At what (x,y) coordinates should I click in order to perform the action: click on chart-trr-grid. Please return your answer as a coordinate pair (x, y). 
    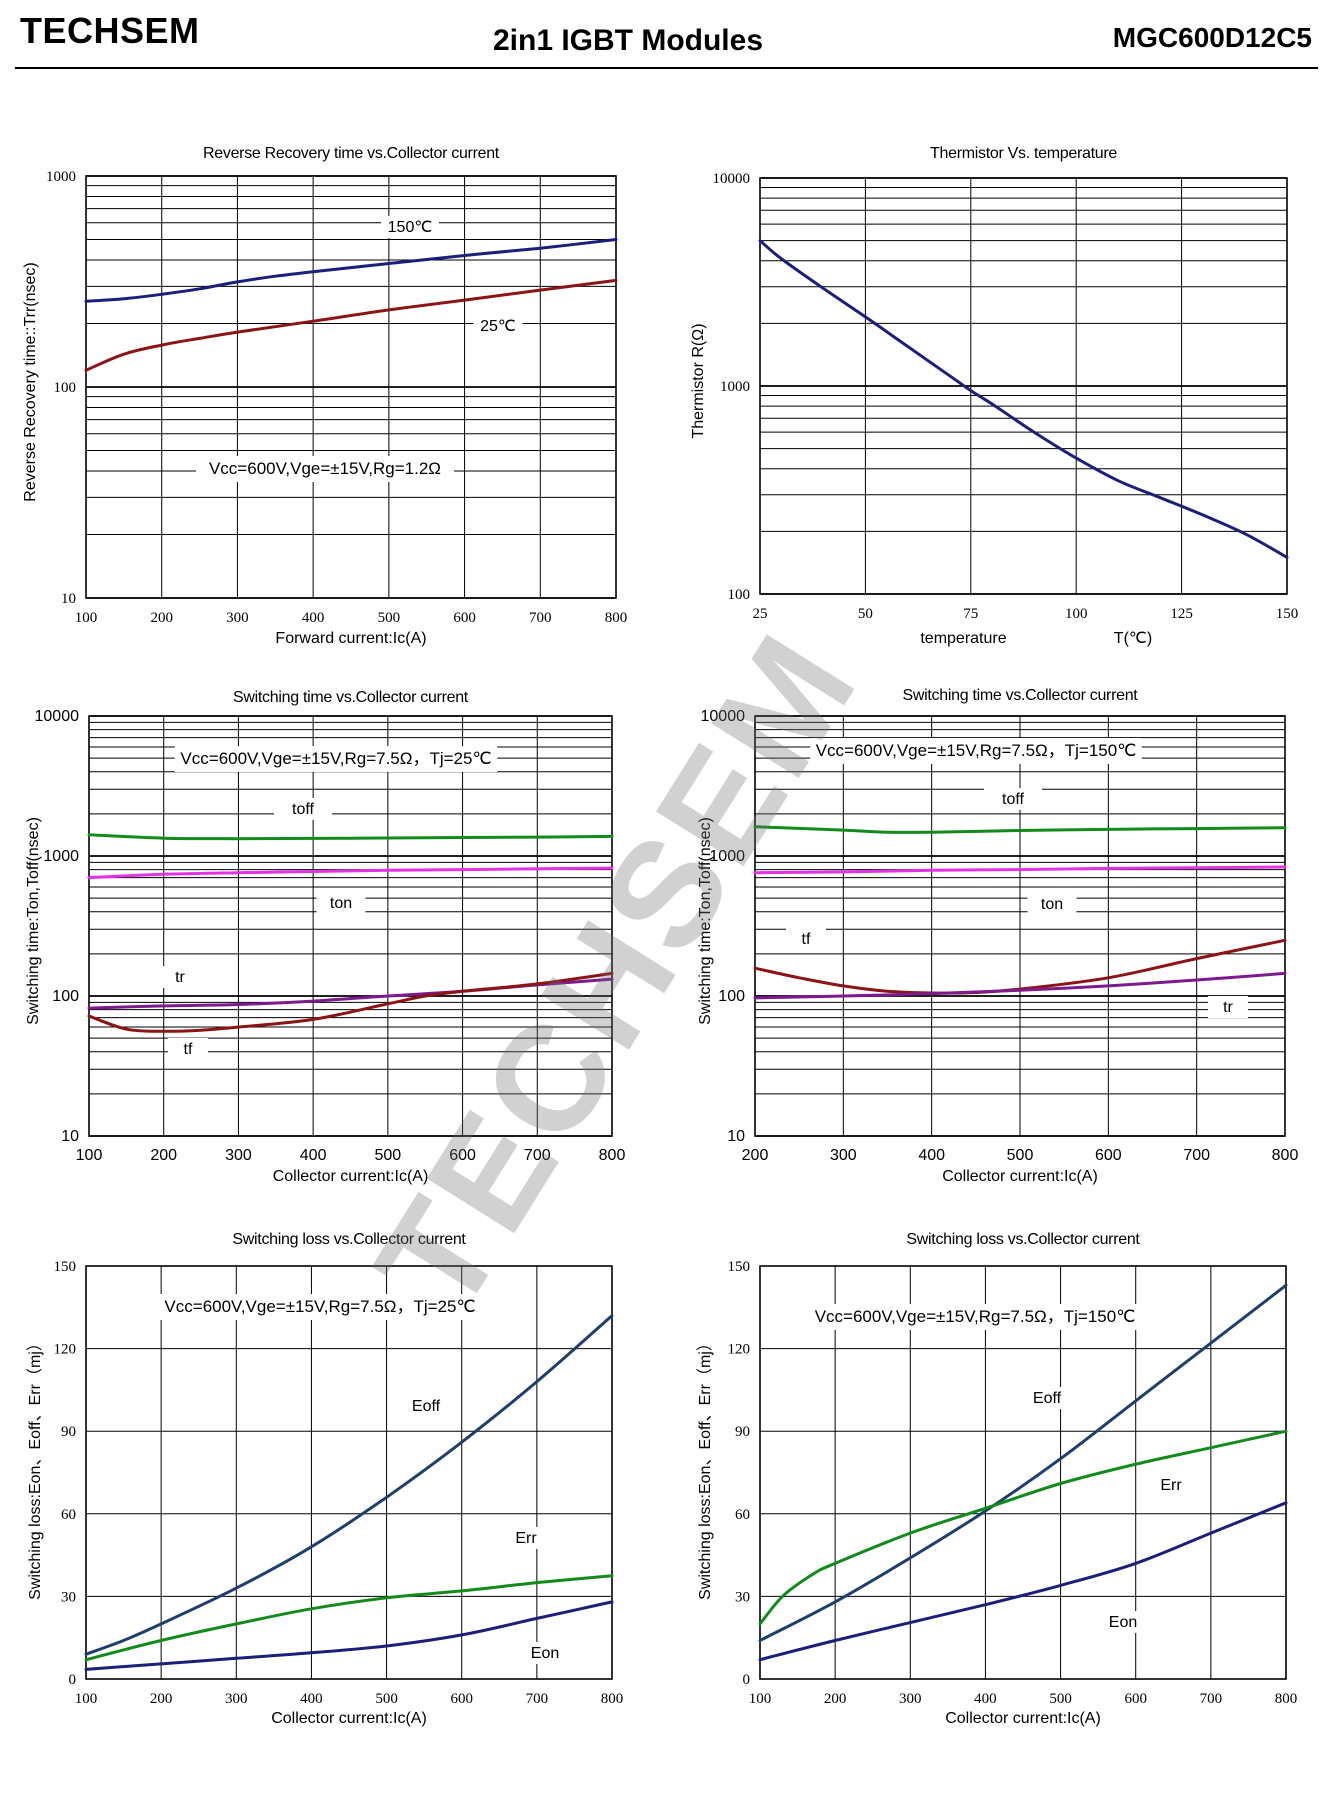
    Looking at the image, I should click on (351, 387).